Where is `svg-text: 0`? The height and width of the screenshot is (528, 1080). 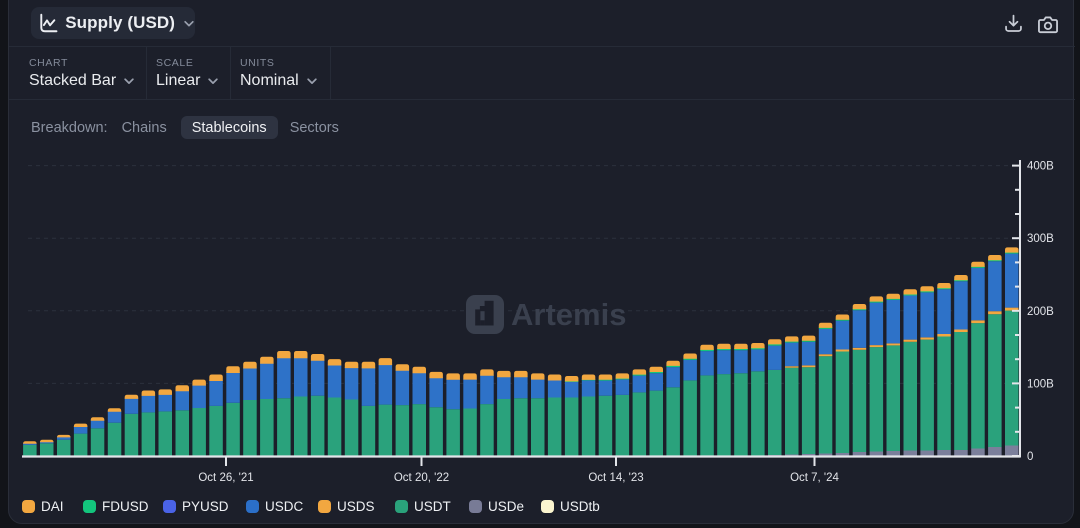 svg-text: 0 is located at coordinates (1030, 457).